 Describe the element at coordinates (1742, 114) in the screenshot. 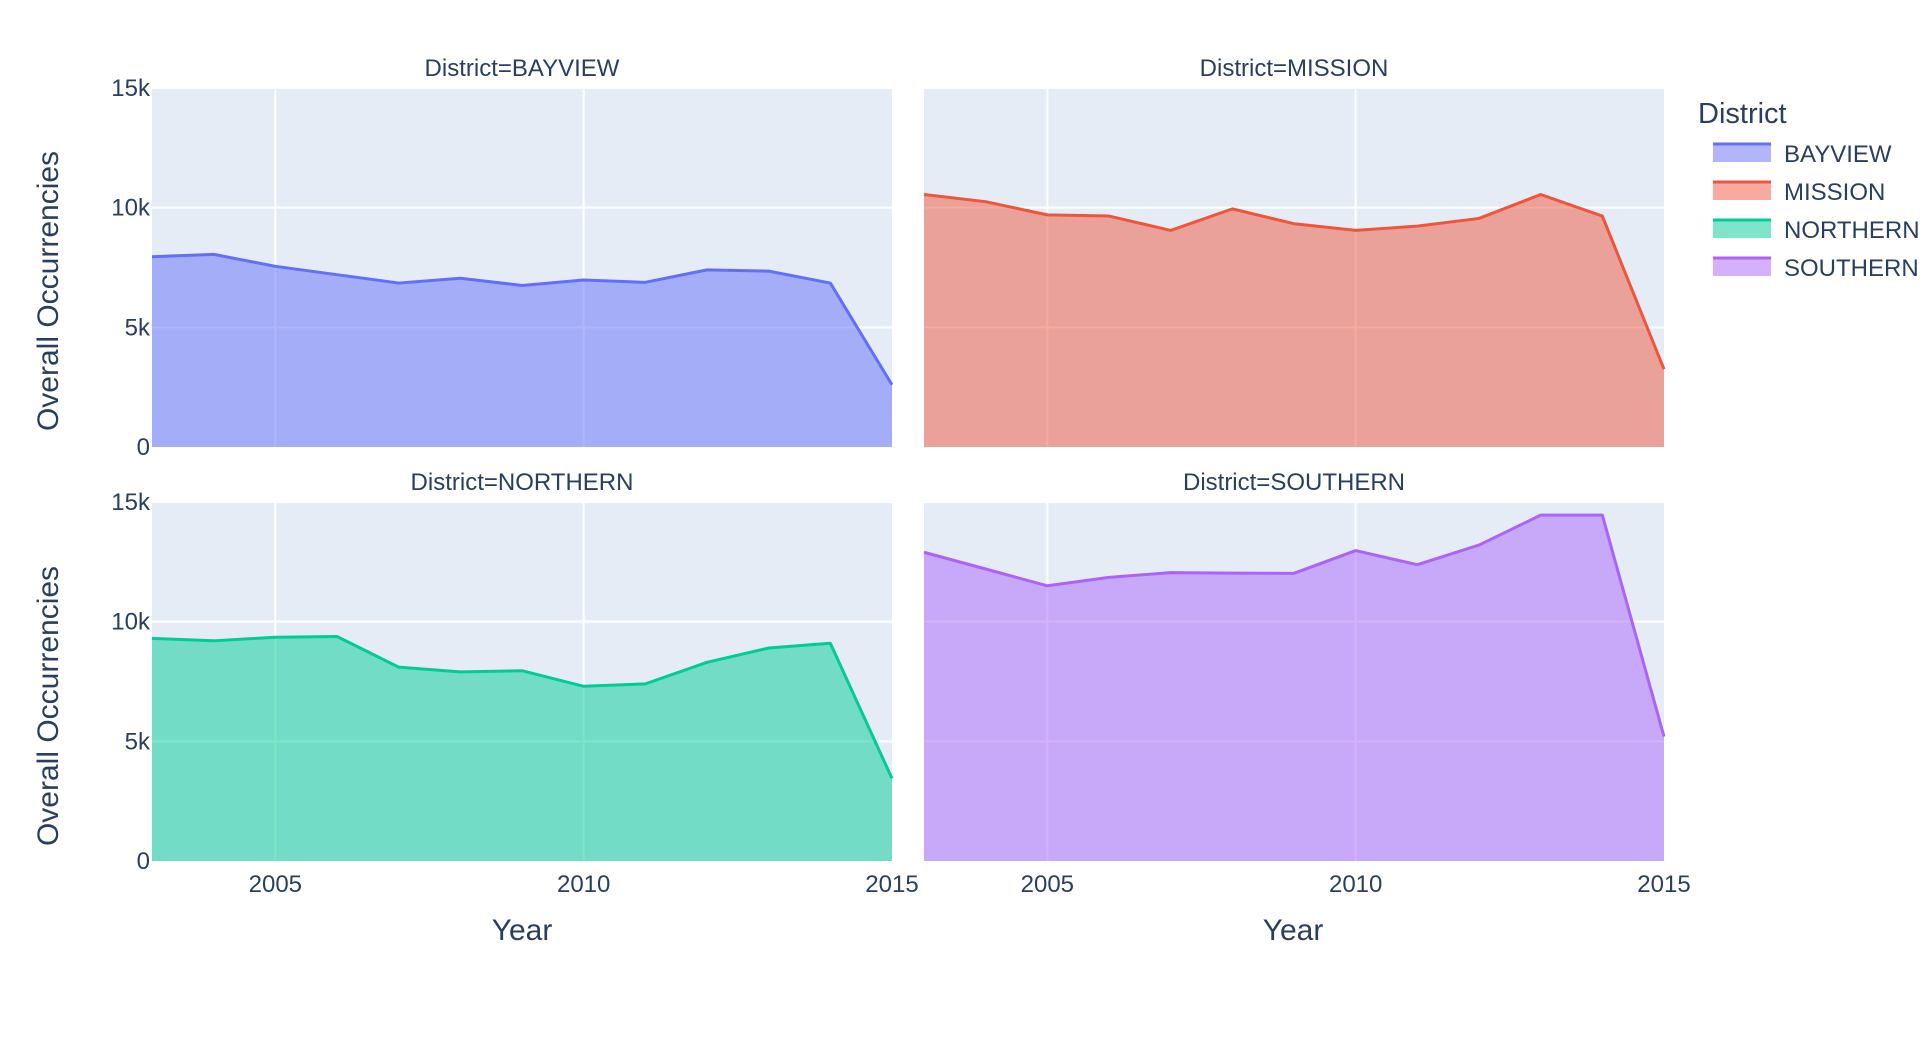

I see `legend-title: District` at that location.